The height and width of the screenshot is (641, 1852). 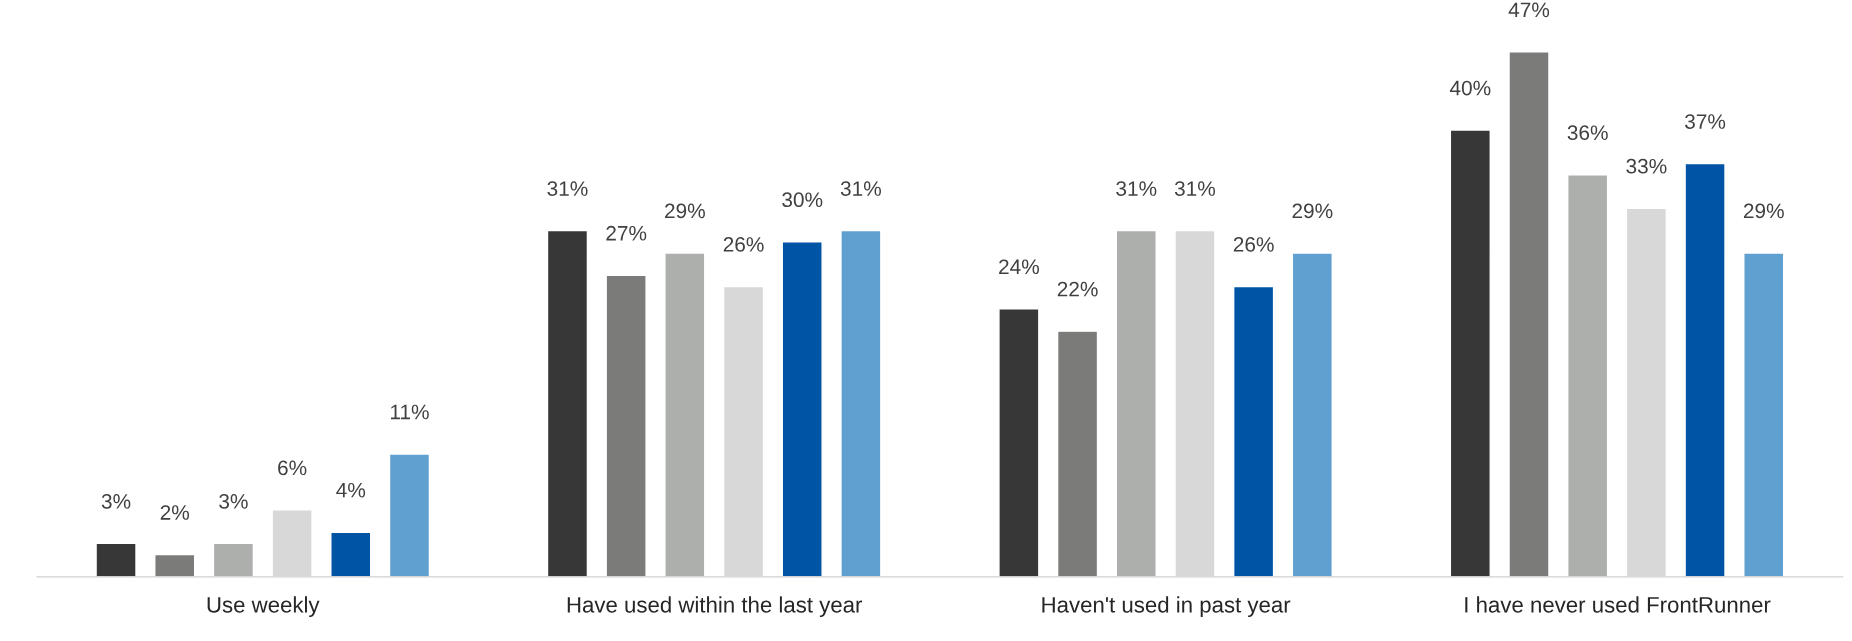 I want to click on data-label: 33%, so click(x=1646, y=166).